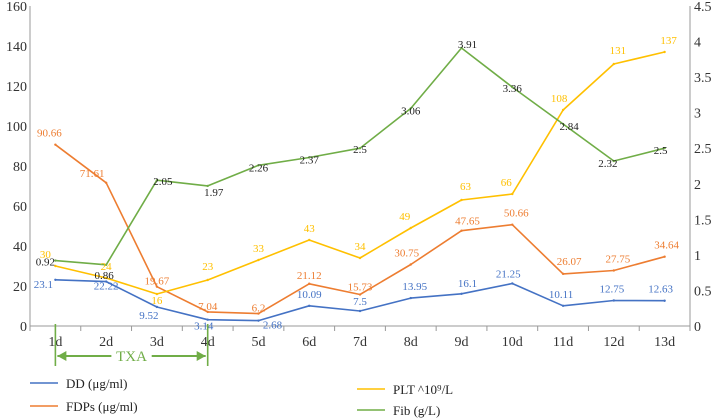  I want to click on data-label-fib: 2.05, so click(163, 182).